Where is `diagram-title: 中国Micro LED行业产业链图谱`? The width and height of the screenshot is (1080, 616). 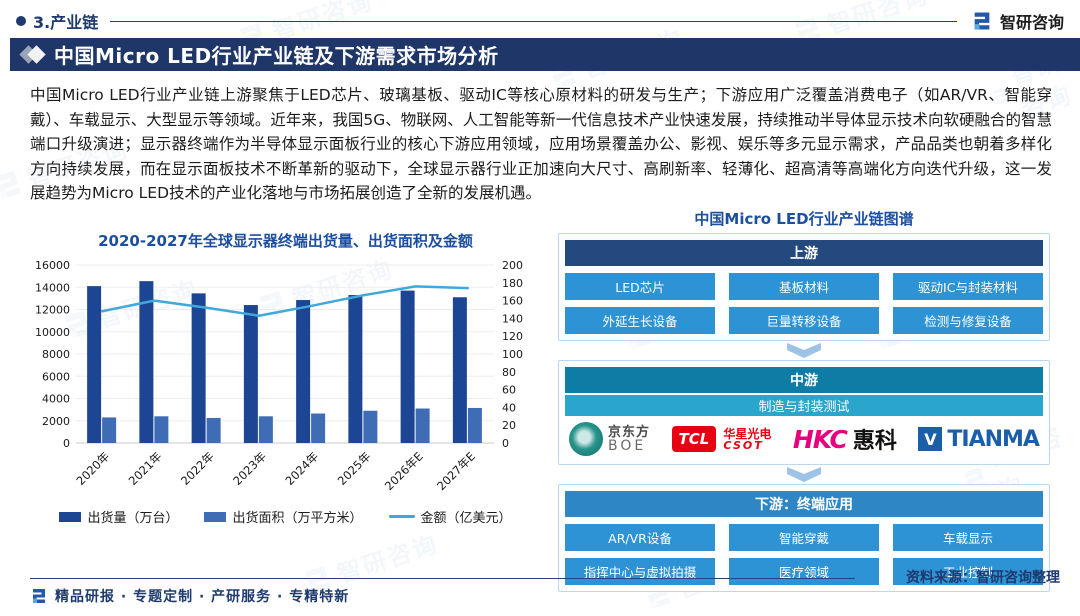
diagram-title: 中国Micro LED行业产业链图谱 is located at coordinates (804, 219).